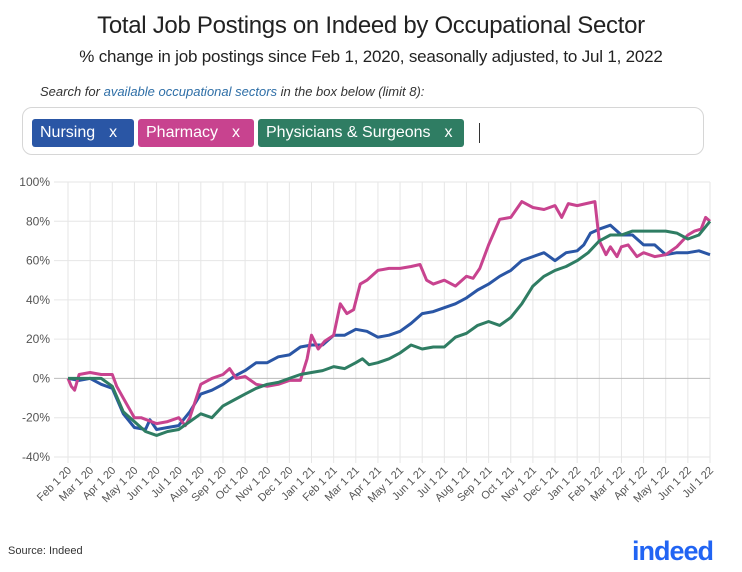 This screenshot has height=572, width=742. Describe the element at coordinates (113, 132) in the screenshot. I see `remove-nursing-button: x` at that location.